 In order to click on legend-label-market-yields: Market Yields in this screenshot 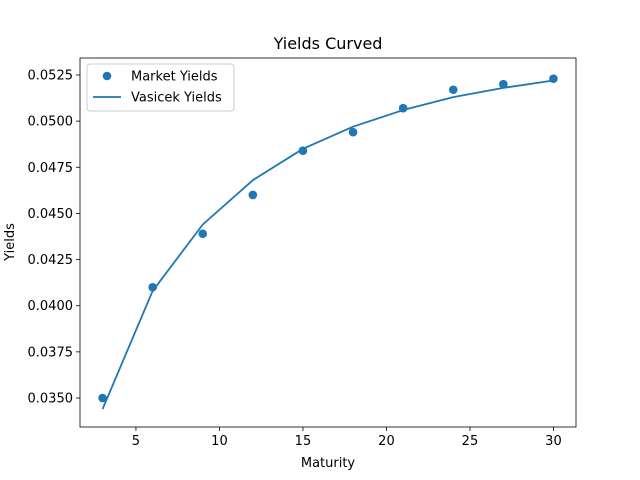, I will do `click(174, 77)`.